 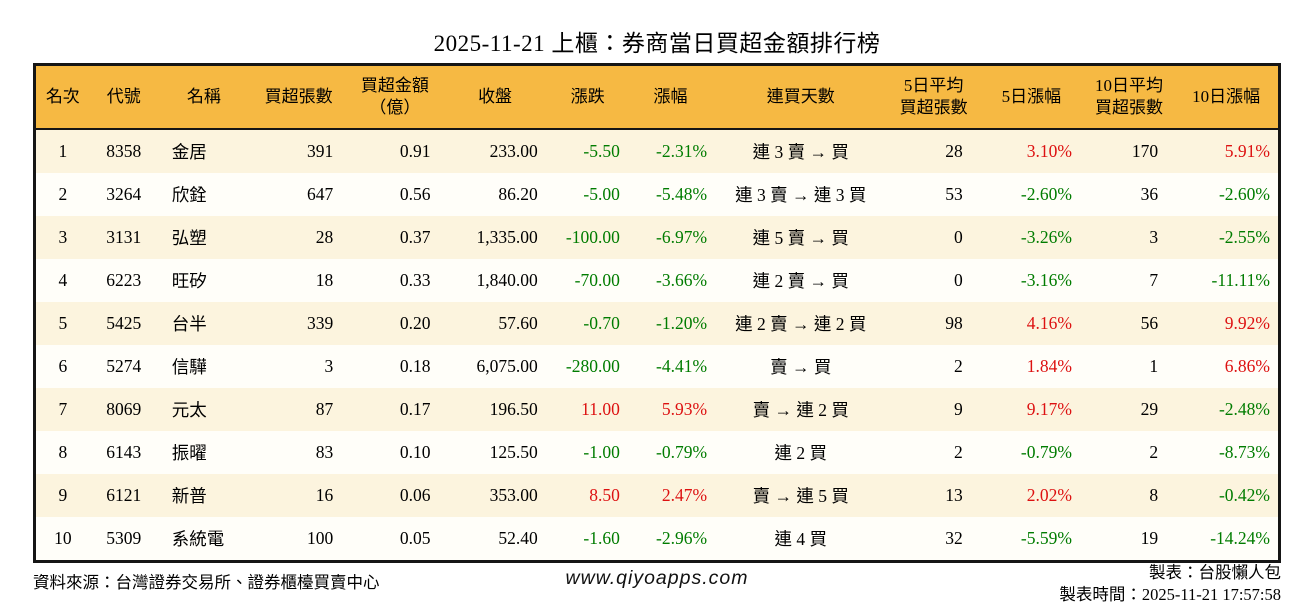 What do you see at coordinates (513, 409) in the screenshot?
I see `cell-close: 196.50` at bounding box center [513, 409].